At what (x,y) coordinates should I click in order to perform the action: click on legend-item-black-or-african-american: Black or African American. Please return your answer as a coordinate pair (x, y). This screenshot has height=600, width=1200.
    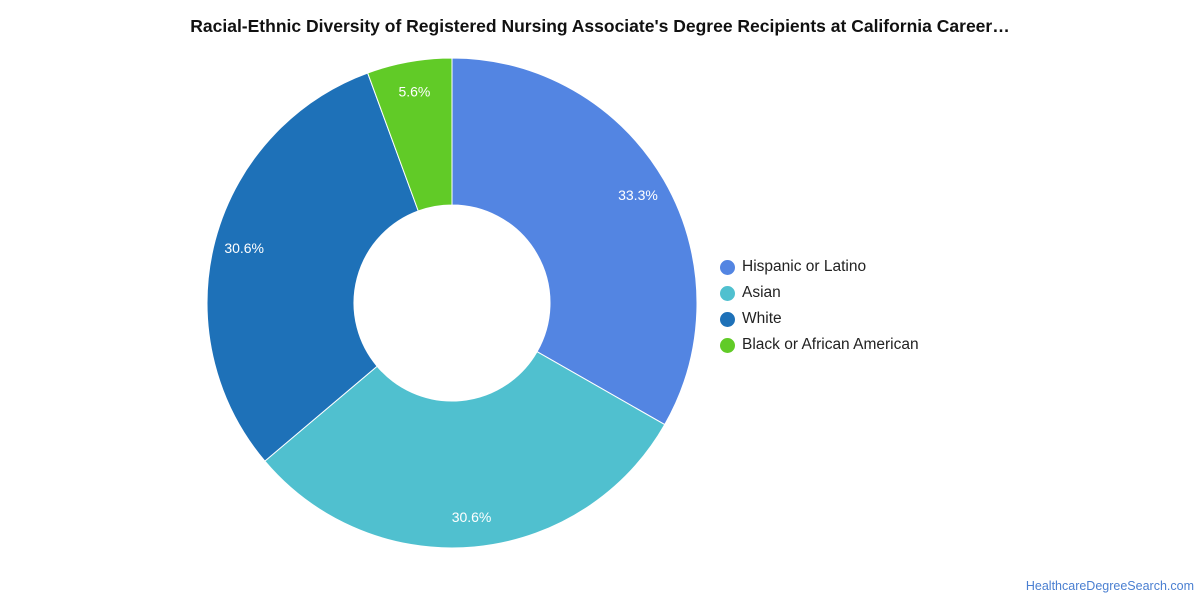
    Looking at the image, I should click on (819, 345).